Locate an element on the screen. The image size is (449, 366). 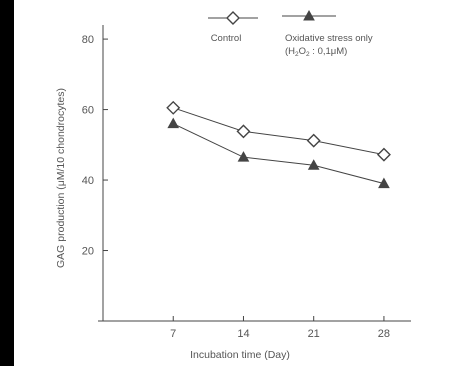
x-tick-label: 14 is located at coordinates (243, 334).